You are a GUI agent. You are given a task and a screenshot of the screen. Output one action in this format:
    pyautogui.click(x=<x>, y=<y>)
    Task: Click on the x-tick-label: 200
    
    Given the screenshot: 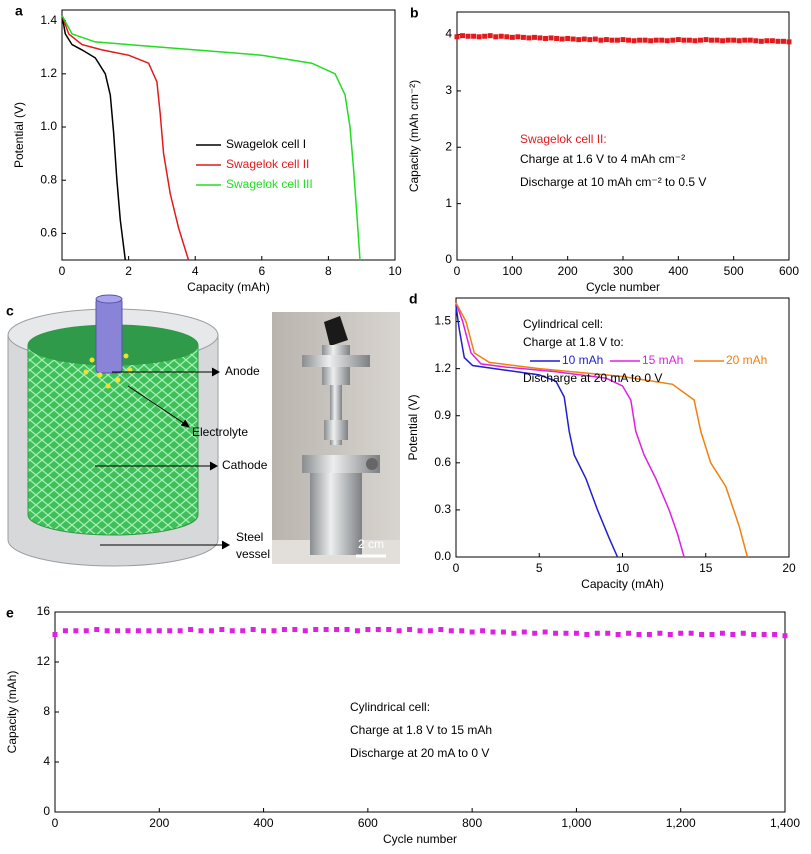 What is the action you would take?
    pyautogui.click(x=568, y=271)
    